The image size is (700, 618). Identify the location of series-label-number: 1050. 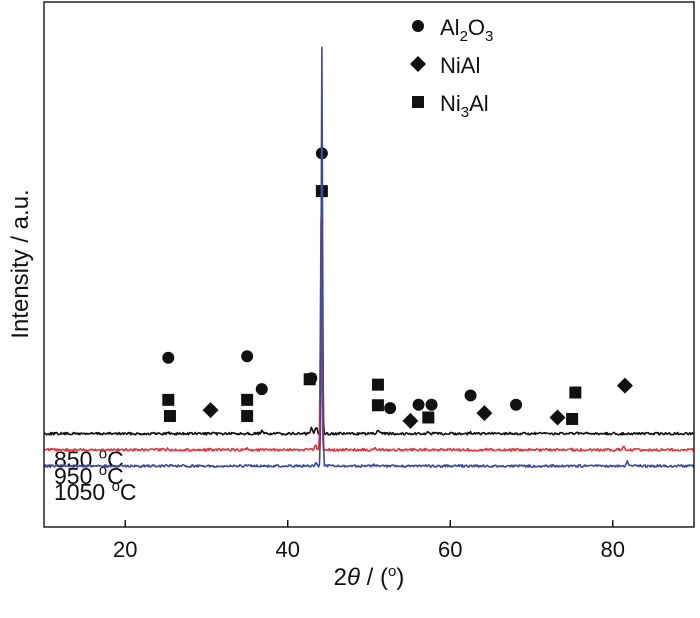
(83, 492).